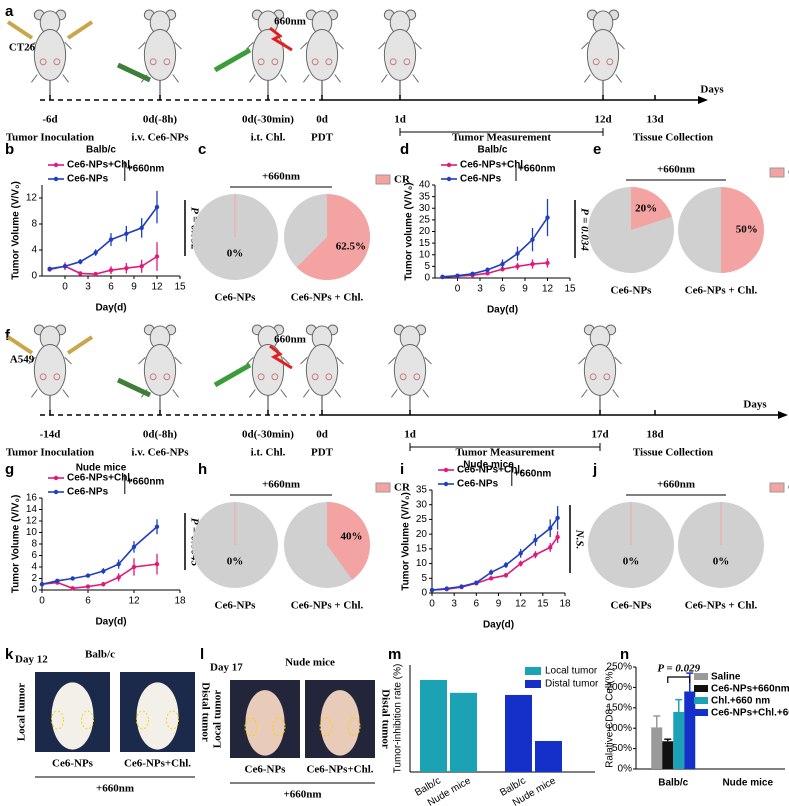 Image resolution: width=789 pixels, height=806 pixels. I want to click on y-axis-label: Tumor Volume (V/V₀), so click(406, 541).